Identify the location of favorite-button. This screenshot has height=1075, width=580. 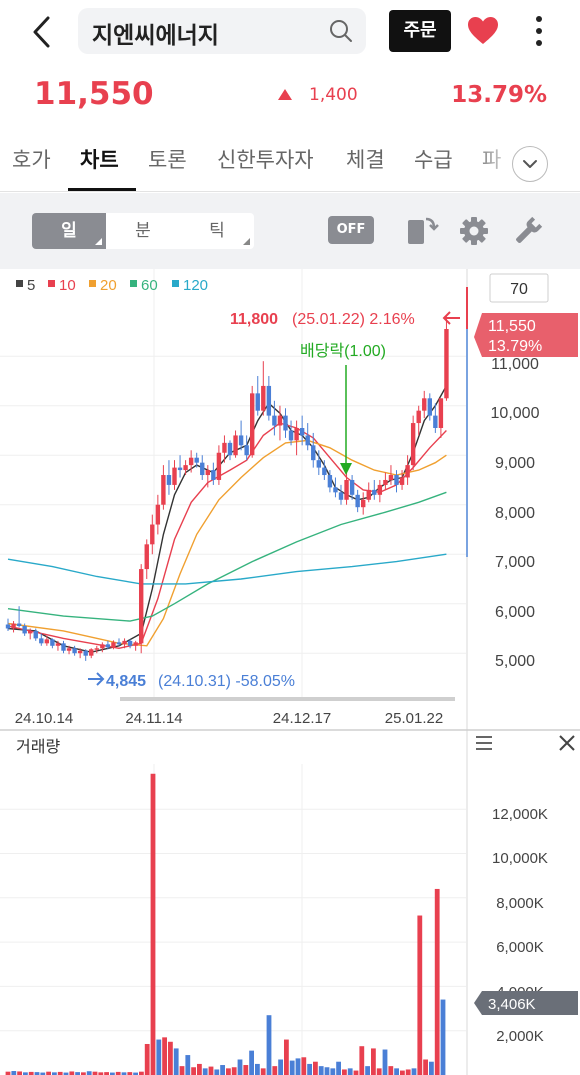
(483, 33).